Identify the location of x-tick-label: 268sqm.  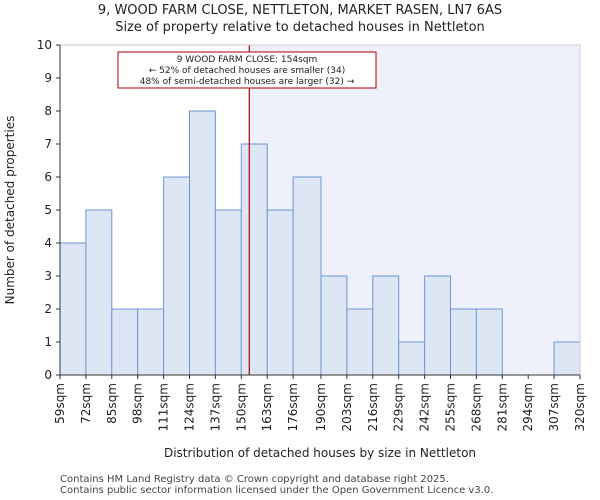
(476, 407).